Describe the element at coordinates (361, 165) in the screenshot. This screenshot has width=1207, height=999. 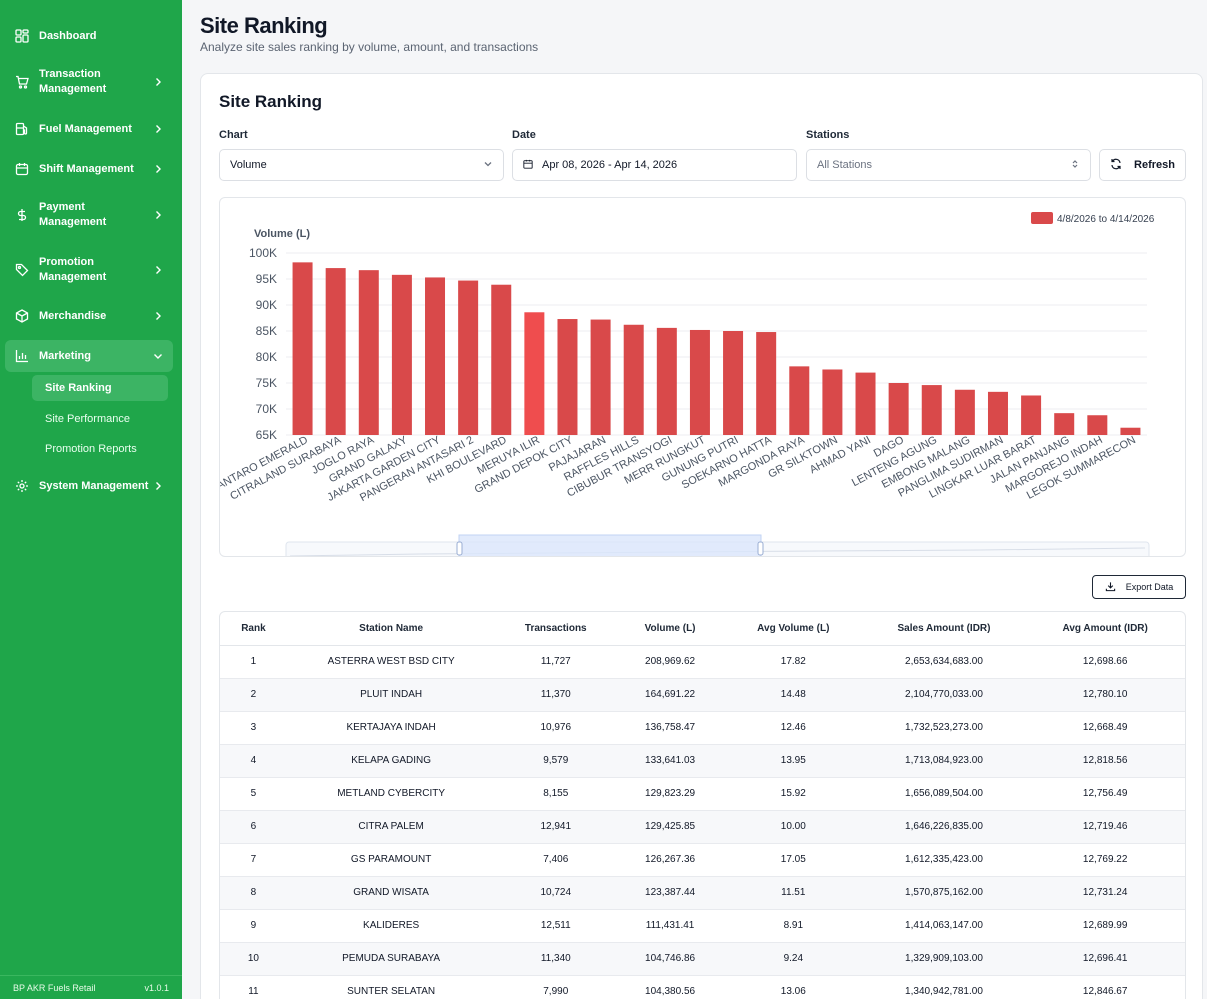
I see `chart-select: Volume` at that location.